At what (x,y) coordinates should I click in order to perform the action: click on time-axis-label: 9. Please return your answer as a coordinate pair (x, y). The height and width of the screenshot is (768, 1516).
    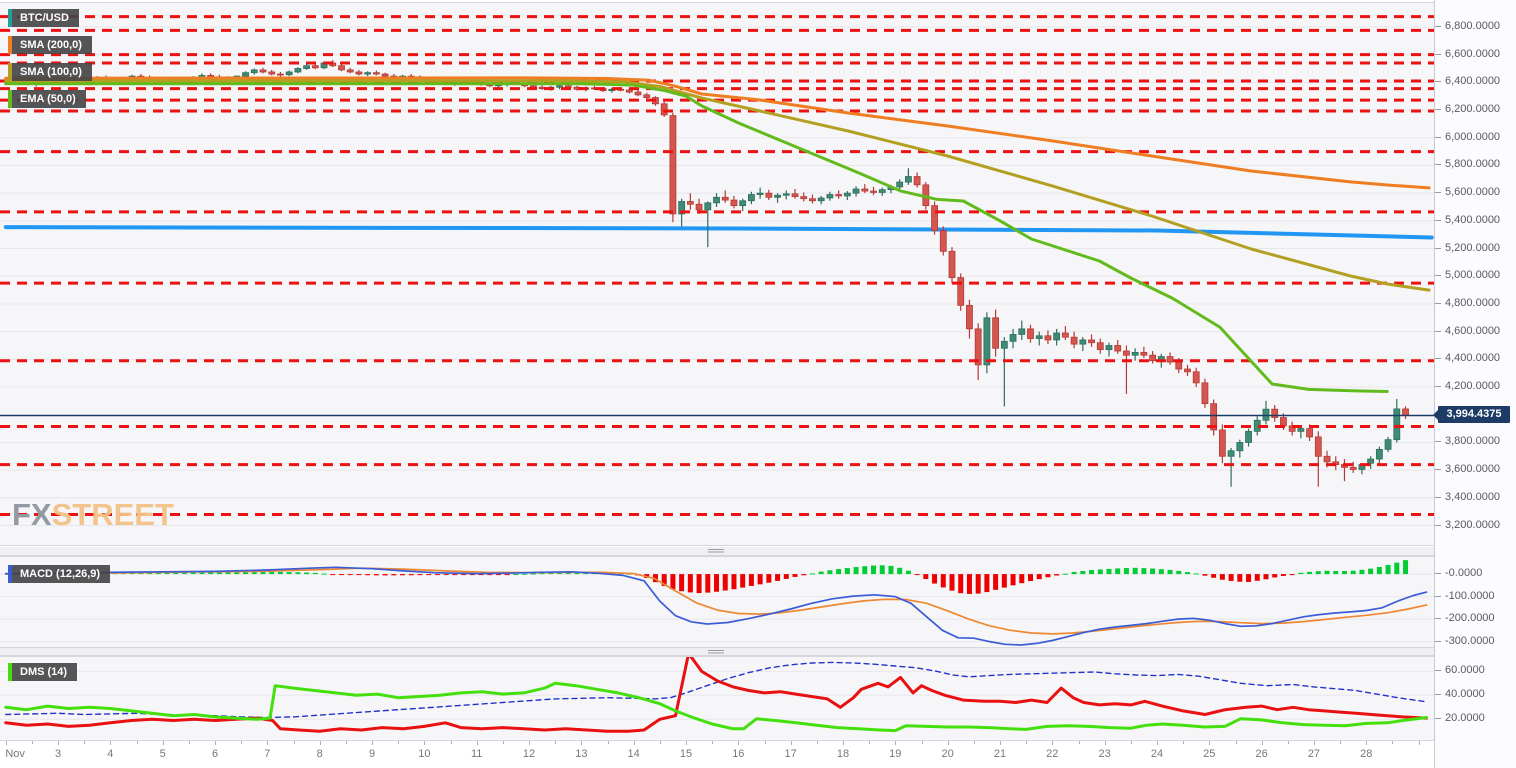
    Looking at the image, I should click on (372, 754).